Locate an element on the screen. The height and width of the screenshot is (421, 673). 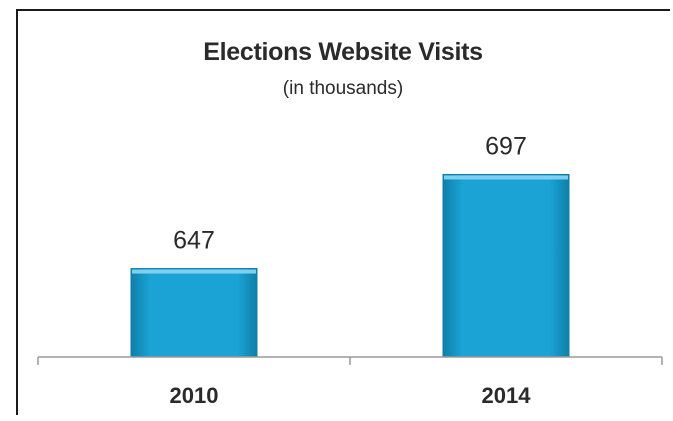
chart-subtitle: (in thousands) is located at coordinates (343, 88).